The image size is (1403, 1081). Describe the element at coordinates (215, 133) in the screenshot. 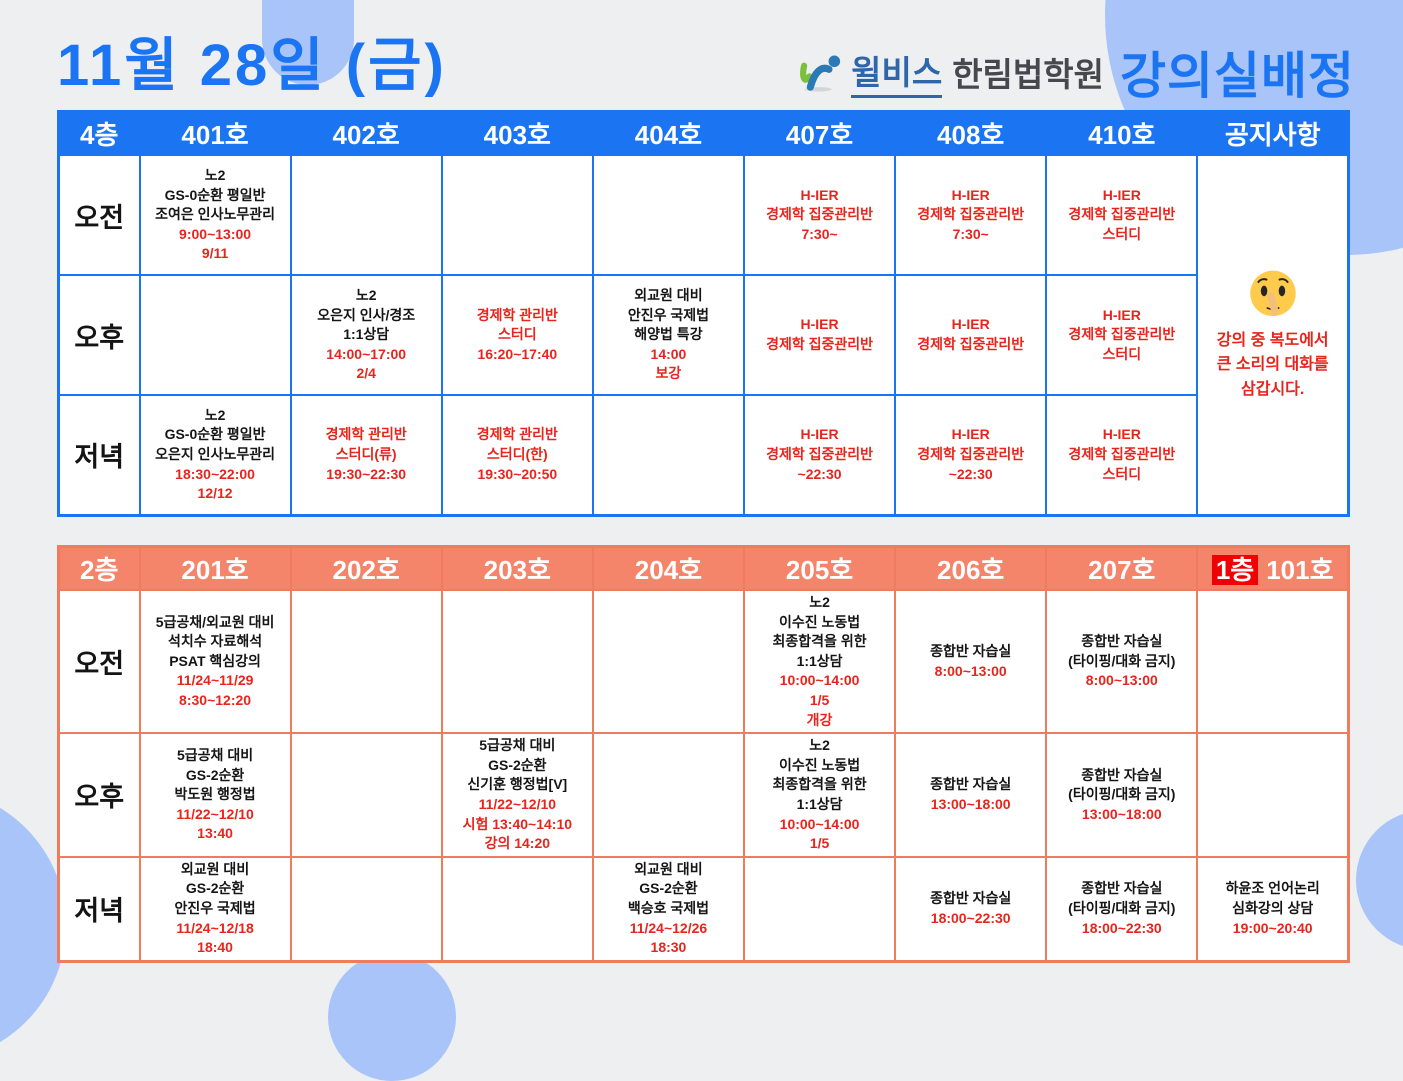

I see `room-header-401: 401호` at that location.